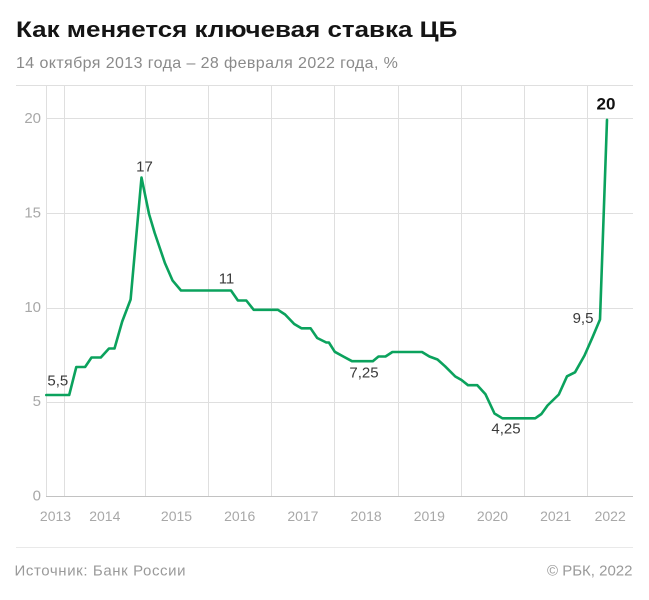  What do you see at coordinates (583, 318) in the screenshot?
I see `svg-text: 9,5` at bounding box center [583, 318].